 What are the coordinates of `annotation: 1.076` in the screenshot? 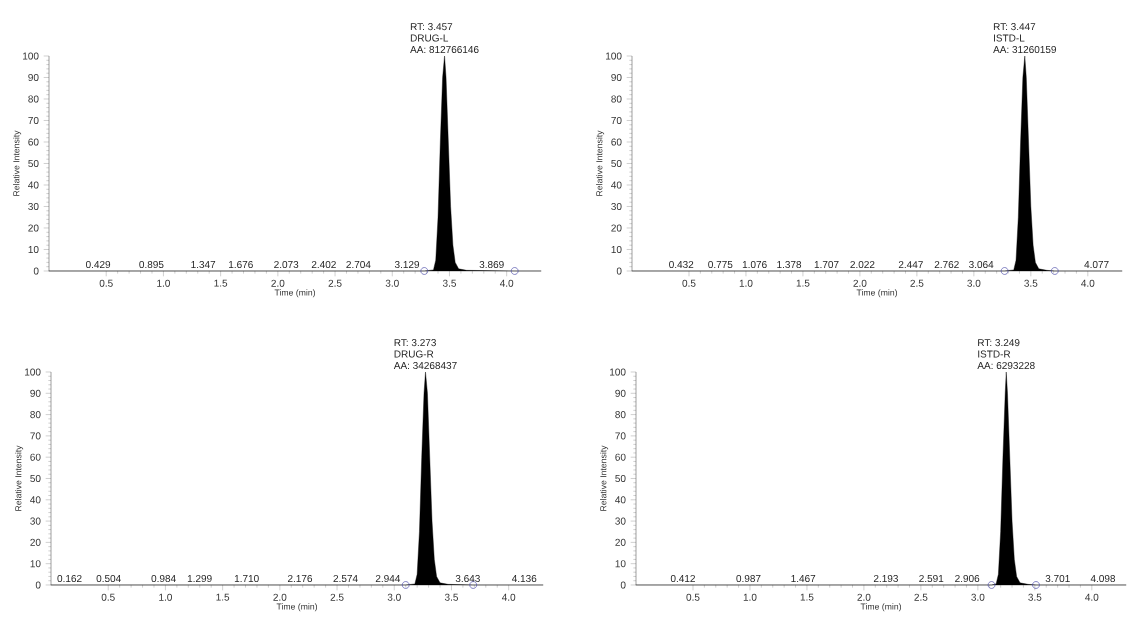 It's located at (754, 264).